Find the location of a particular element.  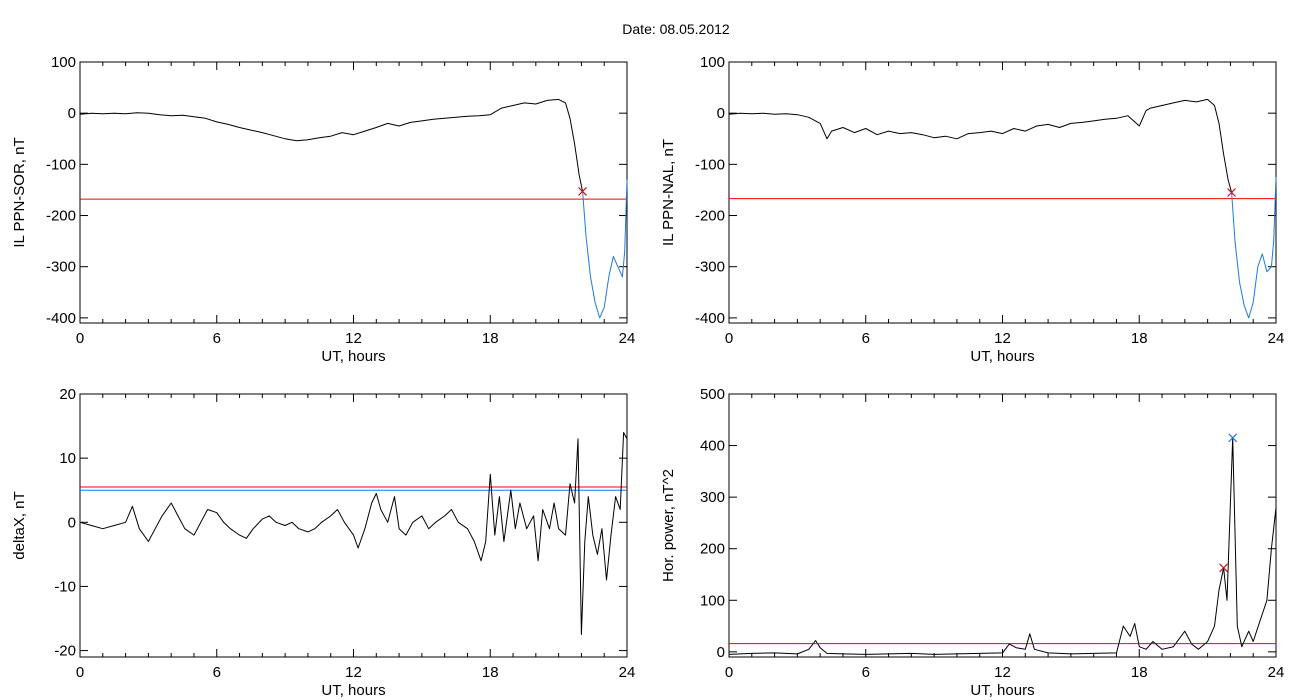

y-tick-label: 500 is located at coordinates (712, 394).